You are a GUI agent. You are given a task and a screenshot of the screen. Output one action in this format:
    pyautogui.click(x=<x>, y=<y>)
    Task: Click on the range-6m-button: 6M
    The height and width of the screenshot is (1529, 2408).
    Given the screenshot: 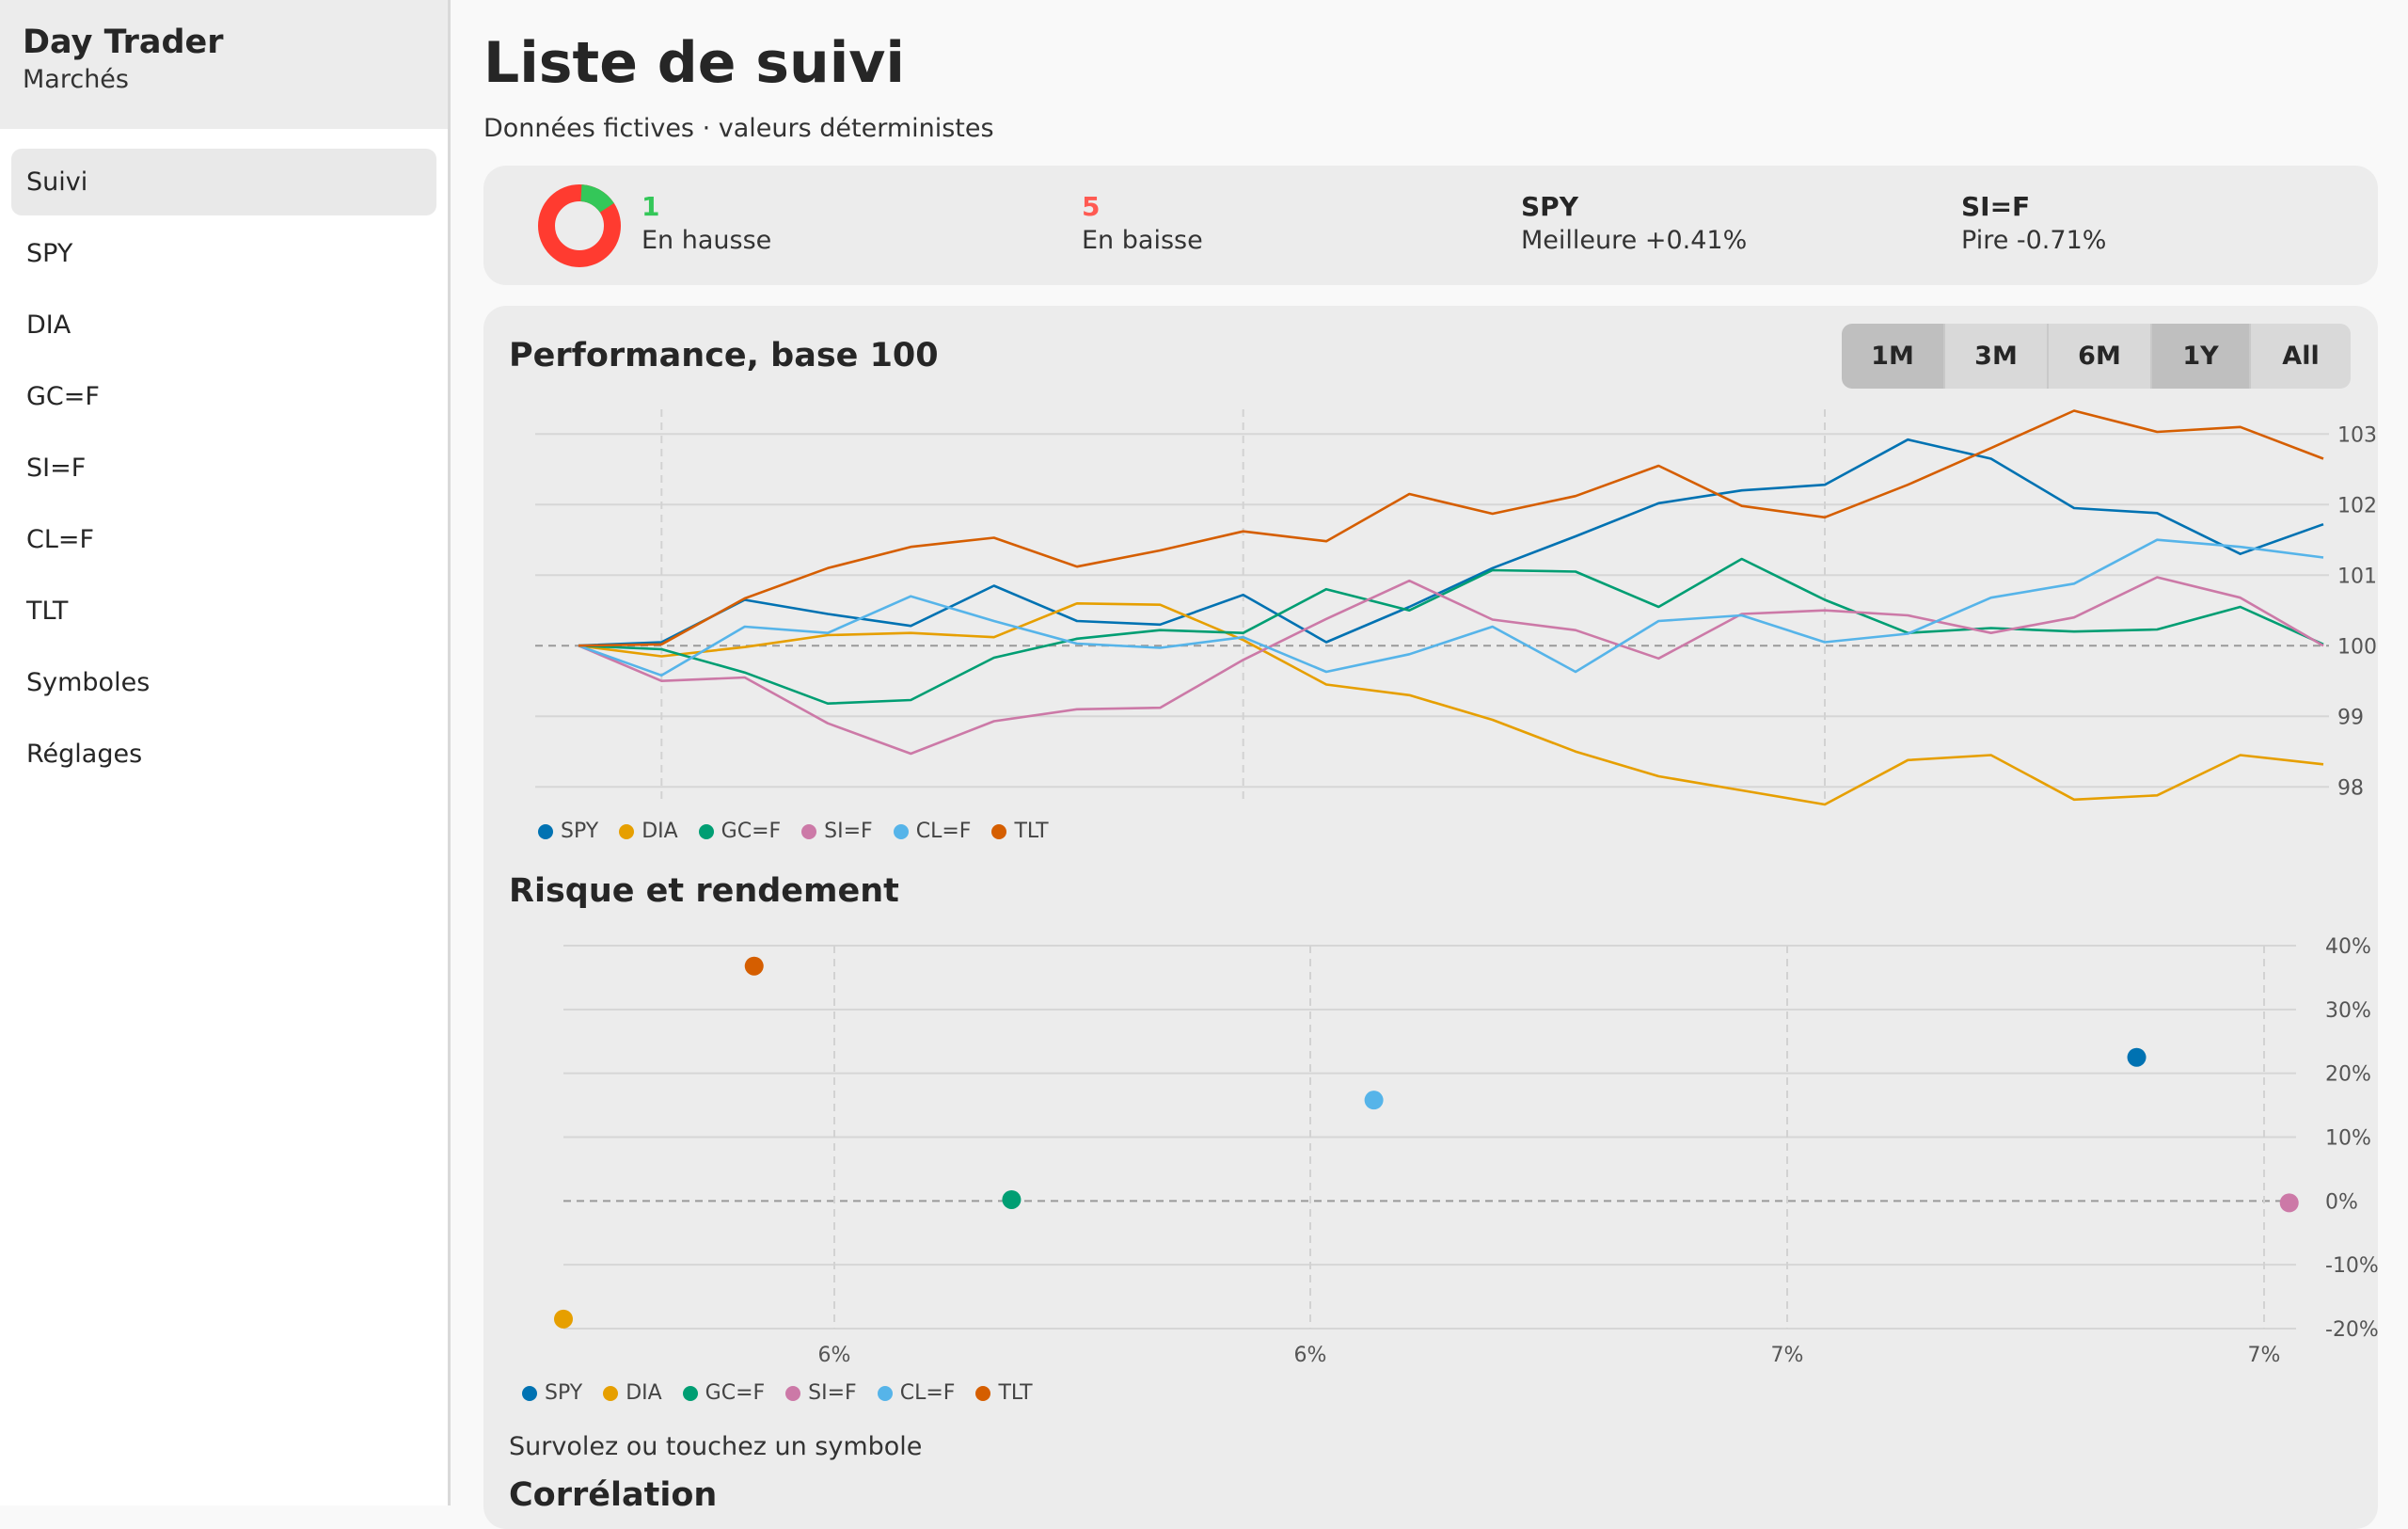 What is the action you would take?
    pyautogui.click(x=2101, y=357)
    